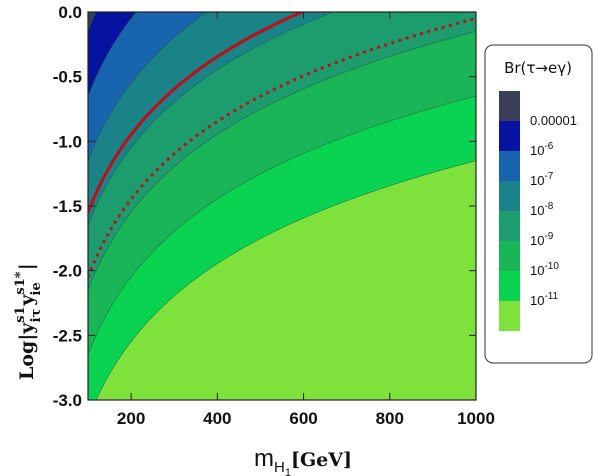 The width and height of the screenshot is (595, 476). Describe the element at coordinates (28, 321) in the screenshot. I see `y-axis-label: Log|ys1iτys1*ie|` at that location.